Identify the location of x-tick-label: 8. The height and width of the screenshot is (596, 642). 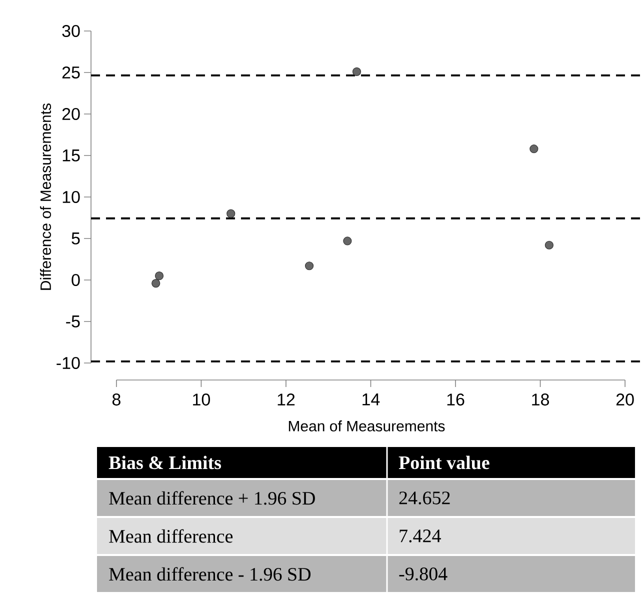
(116, 400).